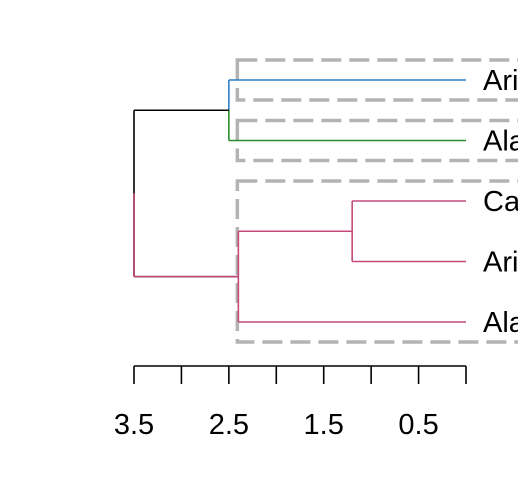 This screenshot has width=518, height=480. I want to click on tick-label: 2.5, so click(229, 425).